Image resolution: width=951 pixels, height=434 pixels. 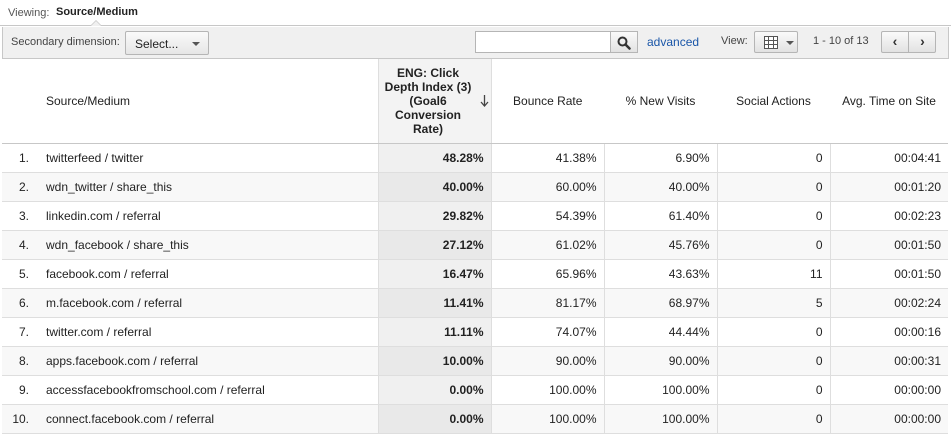 I want to click on viewing-label: Viewing:, so click(x=29, y=13).